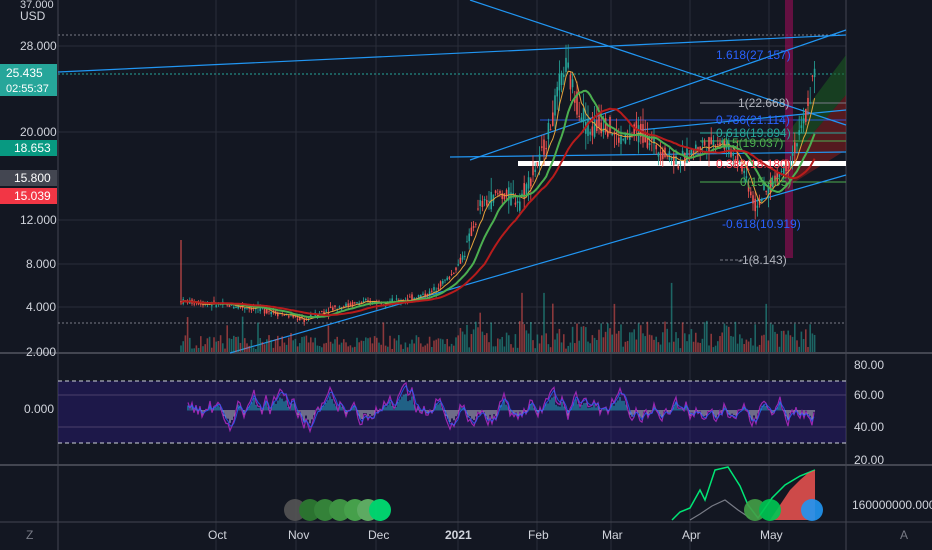 The height and width of the screenshot is (550, 932). Describe the element at coordinates (904, 535) in the screenshot. I see `auto-scale-button: A` at that location.